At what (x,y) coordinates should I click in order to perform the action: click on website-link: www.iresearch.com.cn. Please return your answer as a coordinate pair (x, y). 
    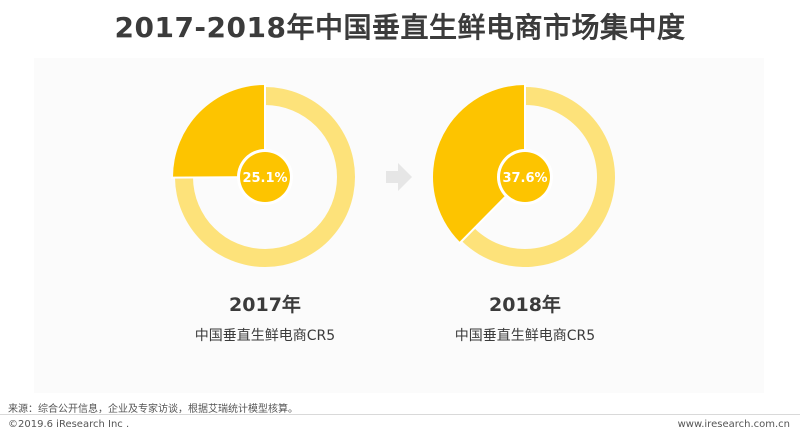
    Looking at the image, I should click on (733, 424).